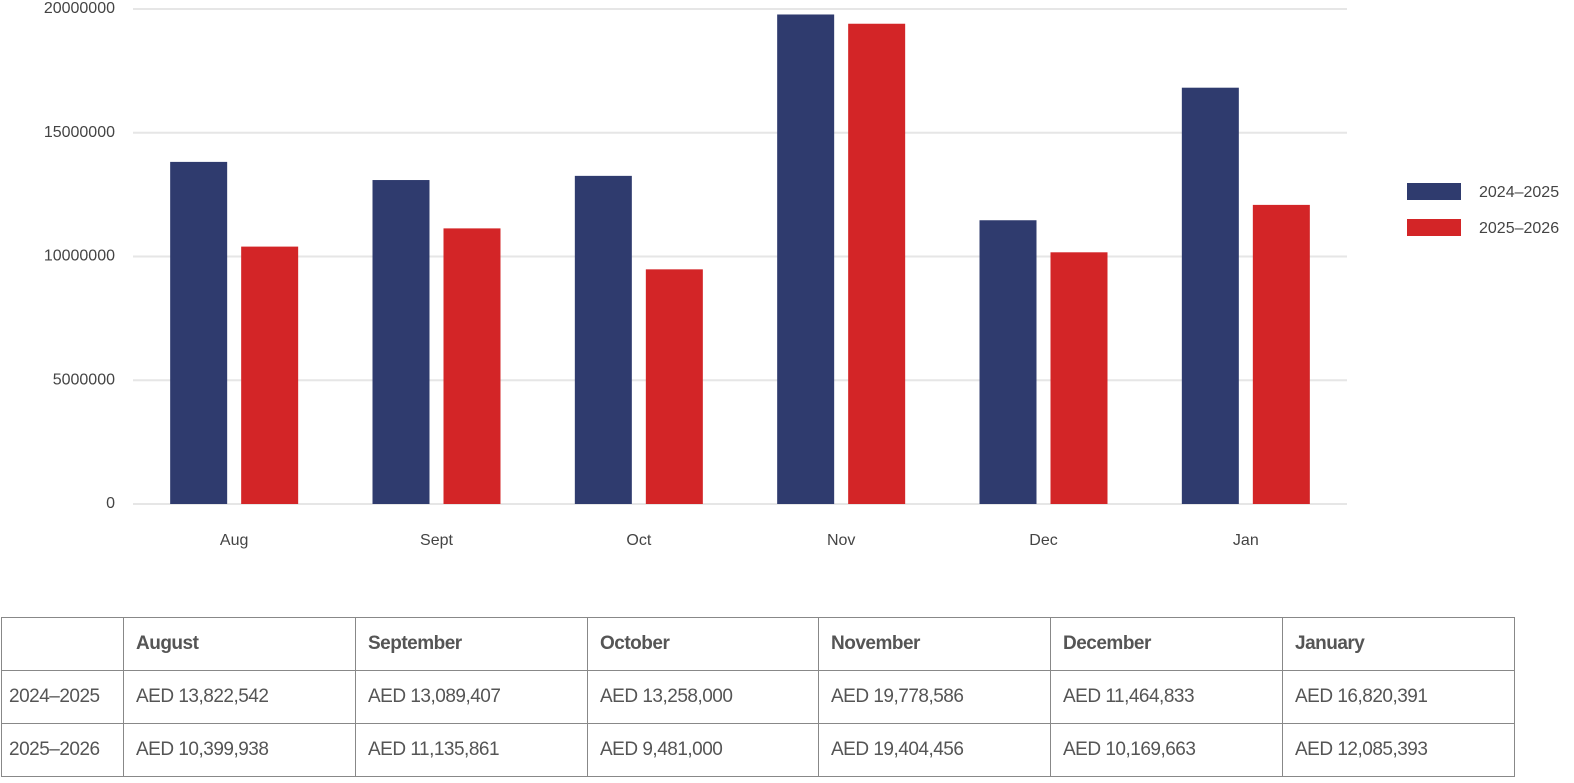  Describe the element at coordinates (1519, 228) in the screenshot. I see `legend-label: 2025–2026` at that location.